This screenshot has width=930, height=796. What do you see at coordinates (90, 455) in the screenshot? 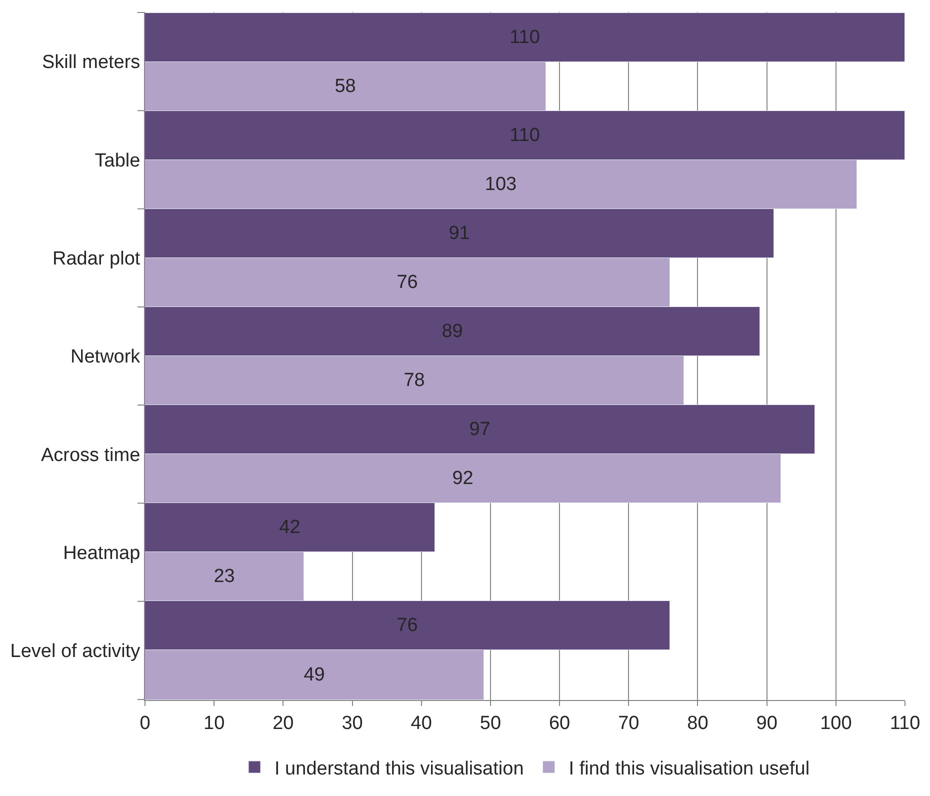
I see `y-tick-label: Across time` at bounding box center [90, 455].